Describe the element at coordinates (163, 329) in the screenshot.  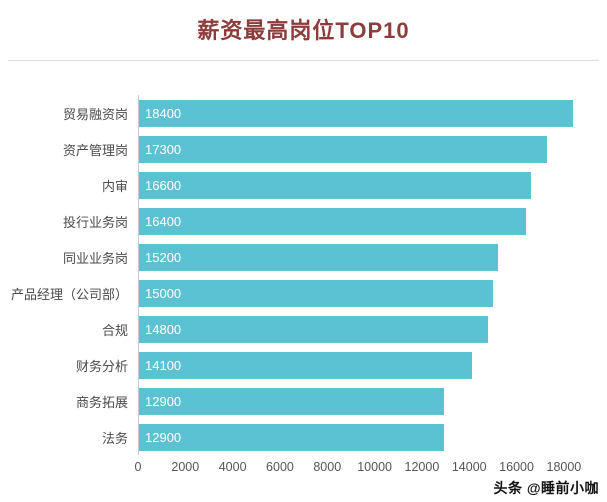
I see `value-label: 14800` at that location.